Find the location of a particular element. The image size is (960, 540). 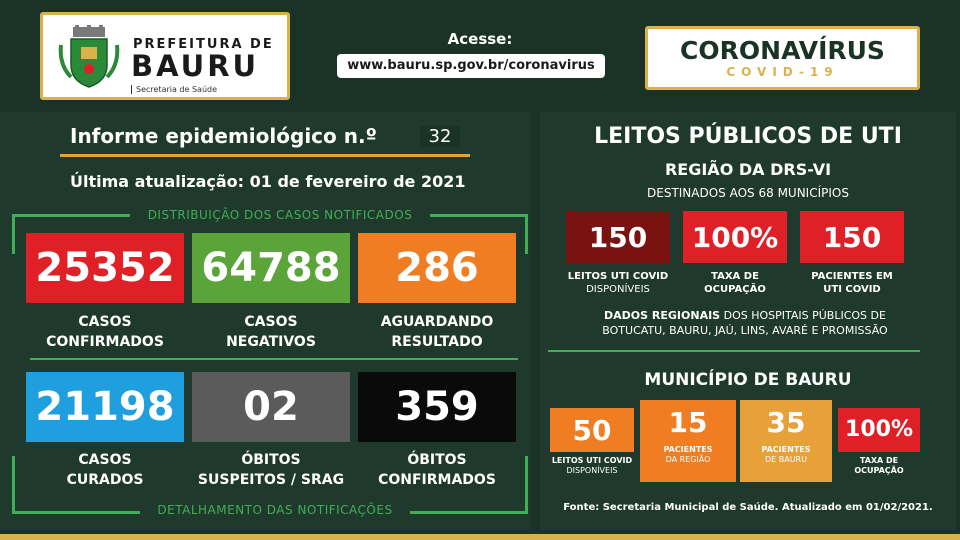

city-local-patients-label-1: PACIENTES is located at coordinates (786, 449).